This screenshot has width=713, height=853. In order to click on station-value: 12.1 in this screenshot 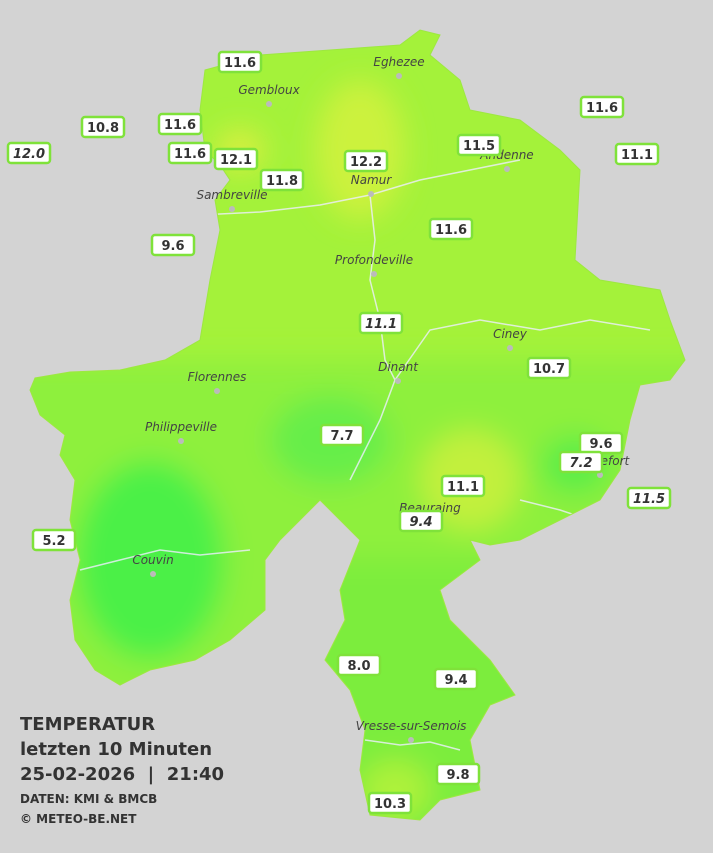, I will do `click(236, 160)`.